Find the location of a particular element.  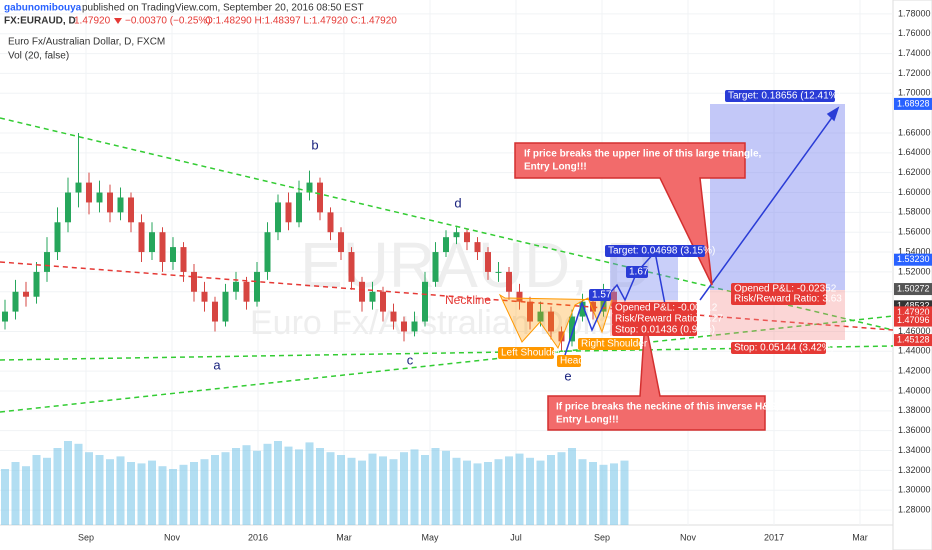

y-tick-label: 1.56000 is located at coordinates (914, 232).